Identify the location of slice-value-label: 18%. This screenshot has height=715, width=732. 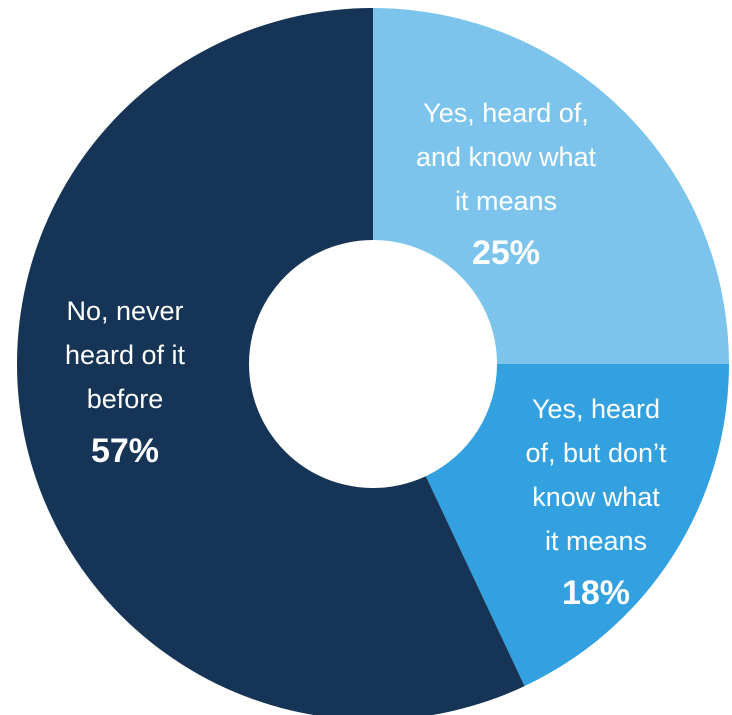
(596, 593).